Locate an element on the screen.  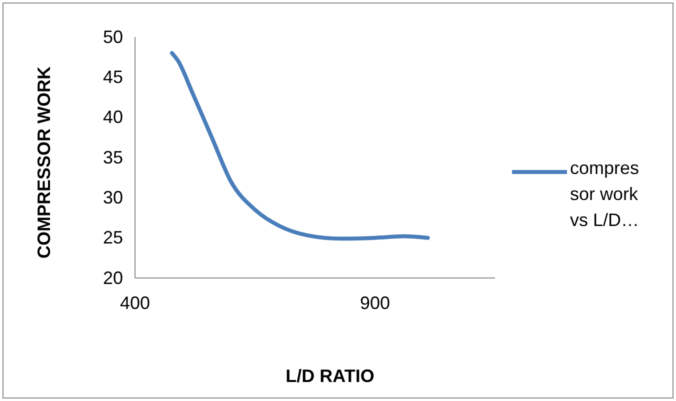
x-axis-title: L/D RATIO is located at coordinates (330, 376).